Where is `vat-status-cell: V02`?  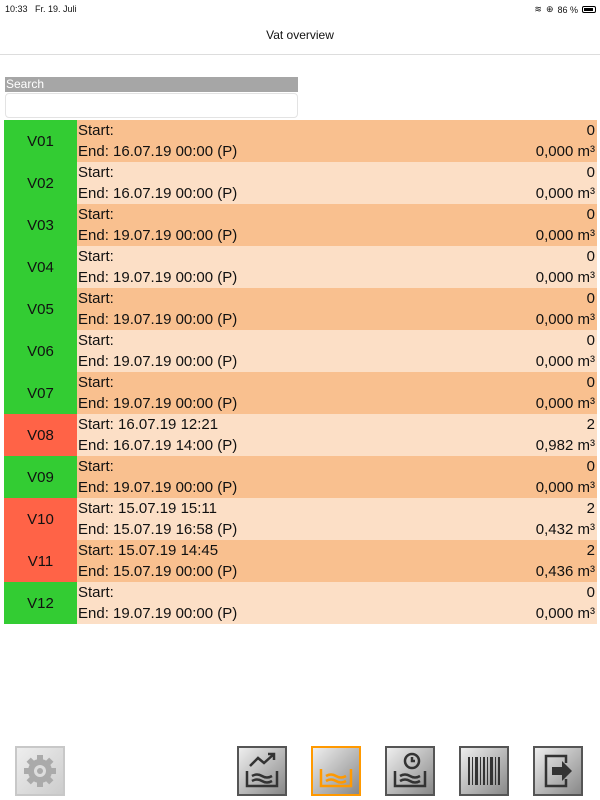 vat-status-cell: V02 is located at coordinates (40, 183).